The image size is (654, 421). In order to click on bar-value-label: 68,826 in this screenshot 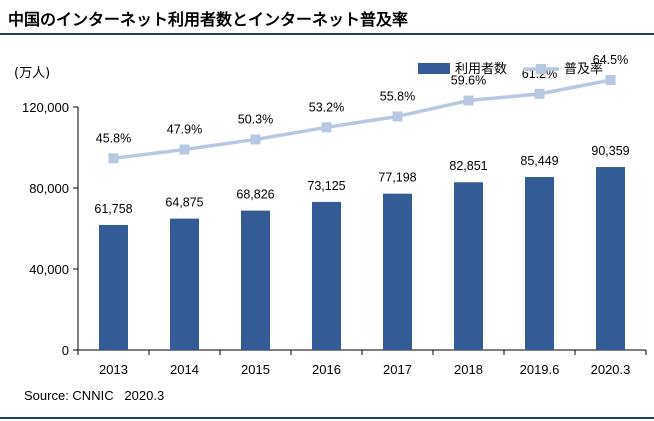, I will do `click(255, 195)`.